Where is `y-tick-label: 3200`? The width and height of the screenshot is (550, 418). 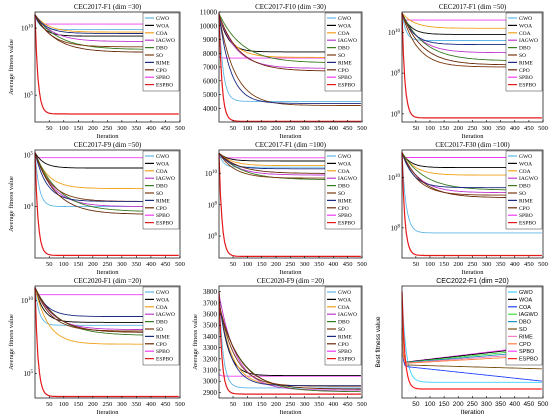
y-tick-label: 3200 is located at coordinates (210, 359).